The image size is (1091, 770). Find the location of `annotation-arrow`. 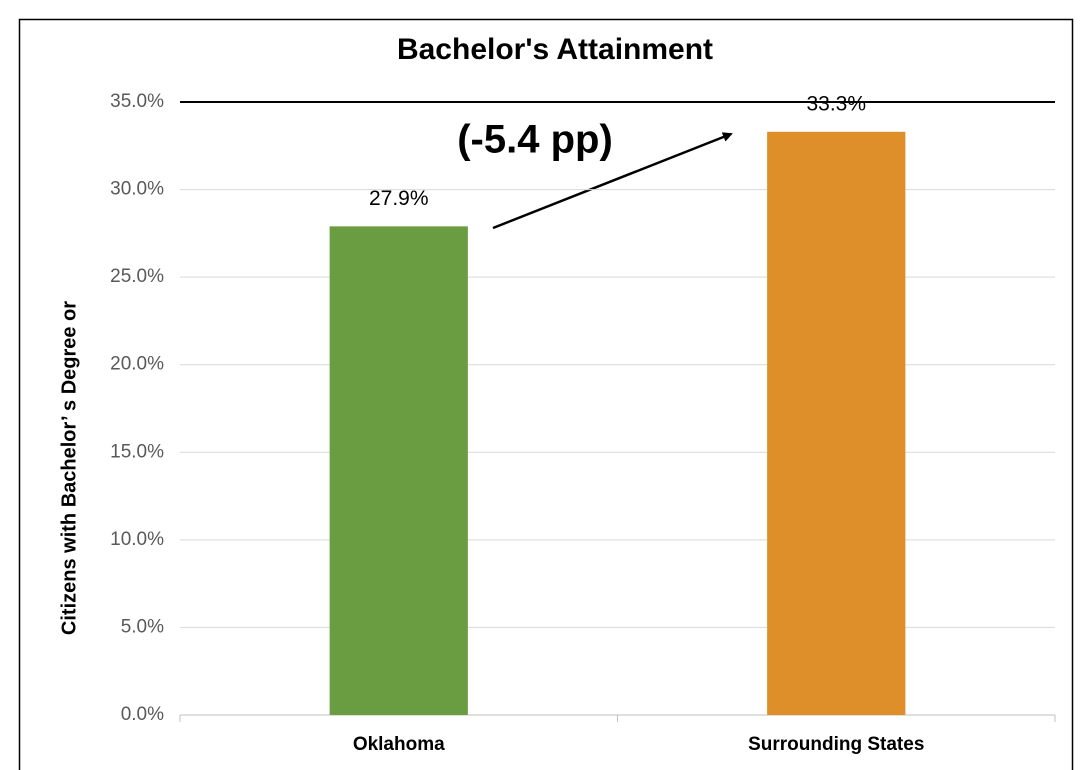

annotation-arrow is located at coordinates (612, 181).